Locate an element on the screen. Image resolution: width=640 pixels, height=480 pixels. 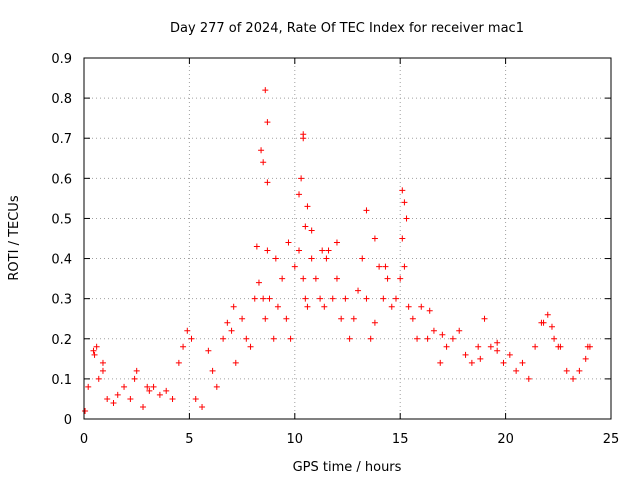
x-tick-label: 5 is located at coordinates (189, 439).